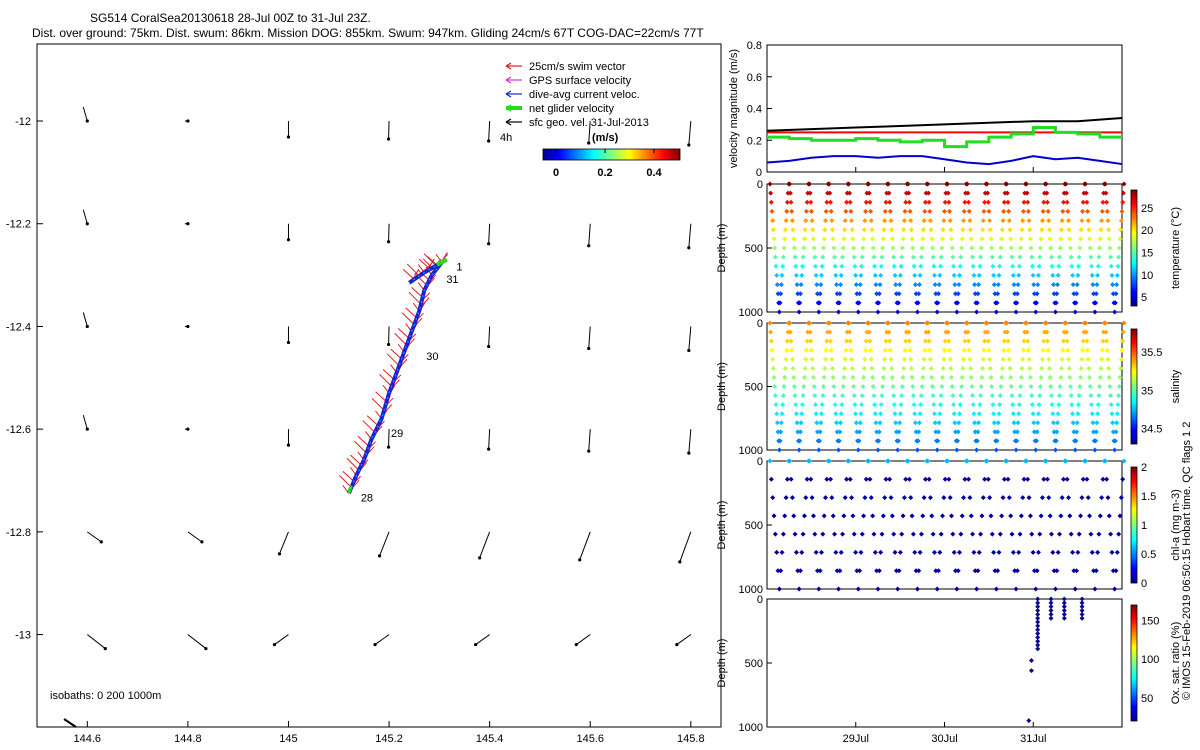 This screenshot has width=1200, height=750. Describe the element at coordinates (441, 262) in the screenshot. I see `net-glider-velocity-arrow` at that location.